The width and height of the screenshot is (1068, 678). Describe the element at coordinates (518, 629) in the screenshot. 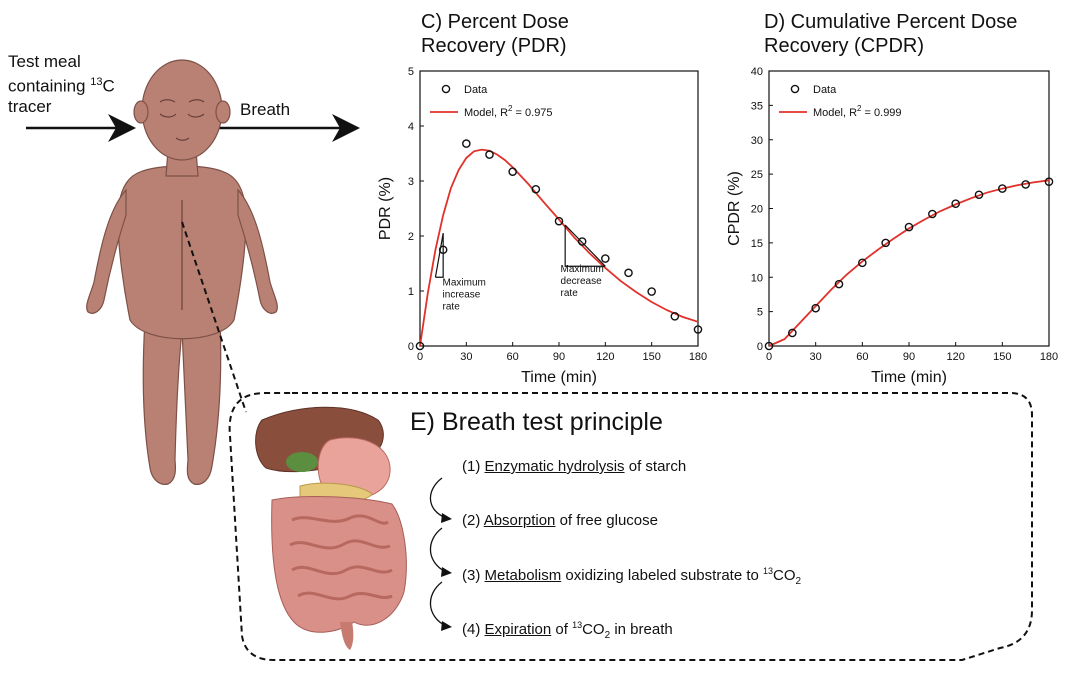

I see `step-4-term: Expiration` at that location.